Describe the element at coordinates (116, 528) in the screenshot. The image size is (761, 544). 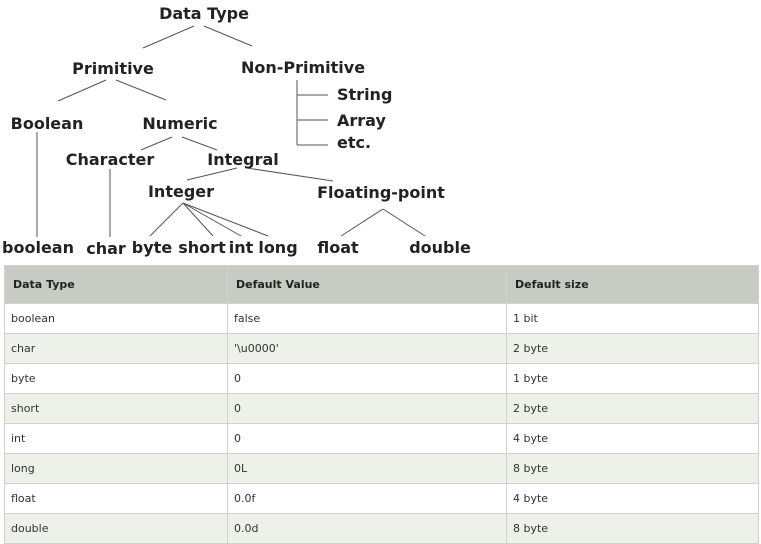
I see `cell-data-type: double` at that location.